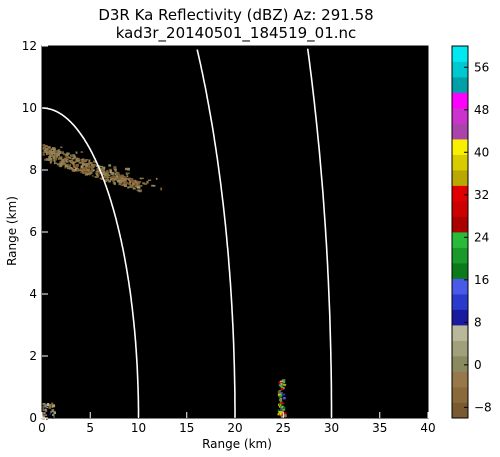  I want to click on colorbar-tick-label: 56, so click(481, 67).